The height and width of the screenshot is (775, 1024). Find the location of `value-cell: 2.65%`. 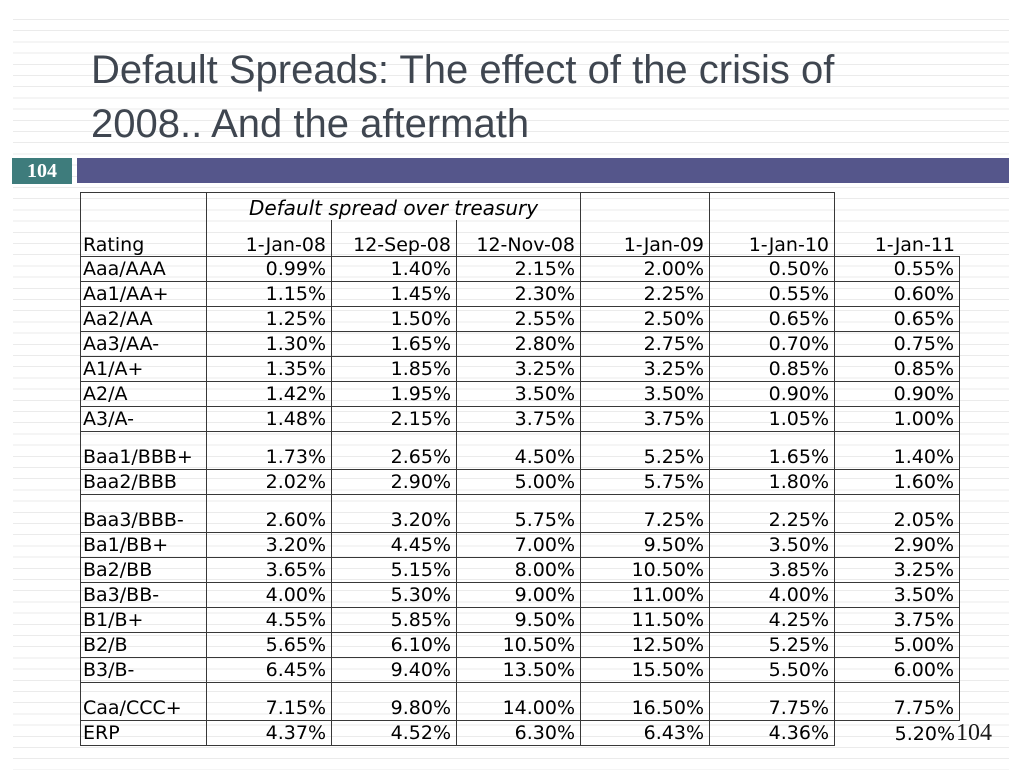

value-cell: 2.65% is located at coordinates (394, 457).